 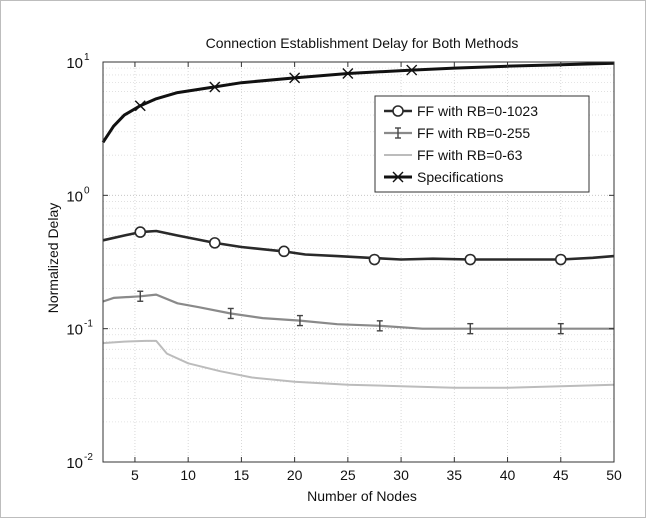 I want to click on legend-label: FF with RB=0-63, so click(x=470, y=155).